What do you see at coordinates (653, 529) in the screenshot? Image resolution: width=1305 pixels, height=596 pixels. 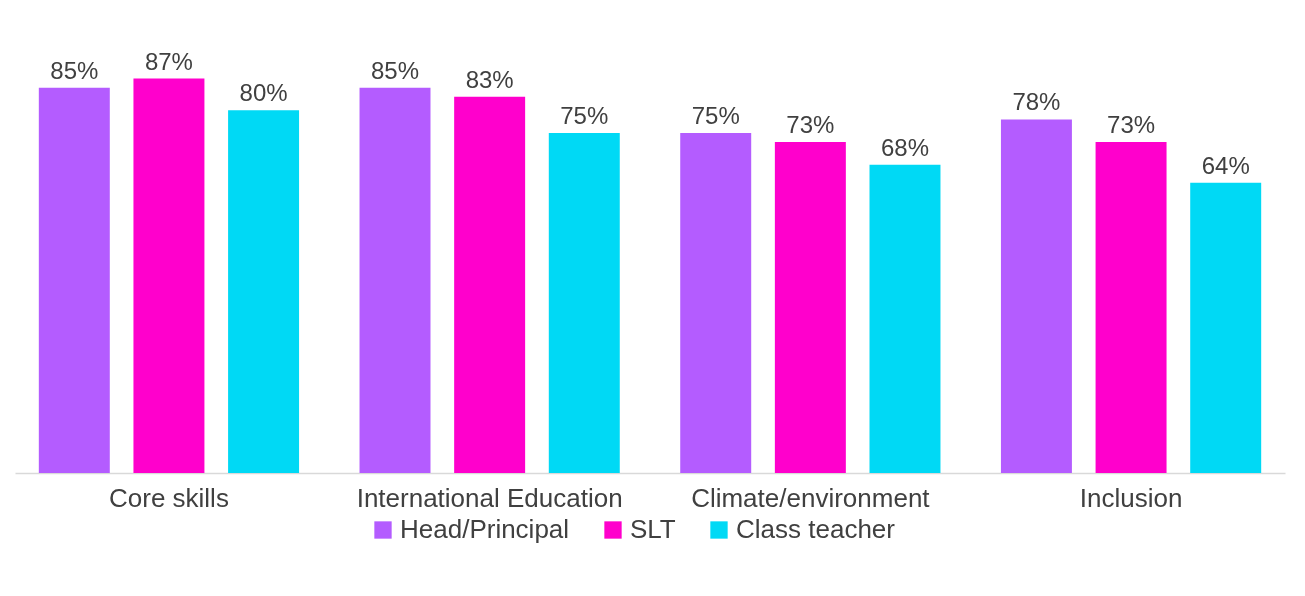 I see `legend-label: SLT` at bounding box center [653, 529].